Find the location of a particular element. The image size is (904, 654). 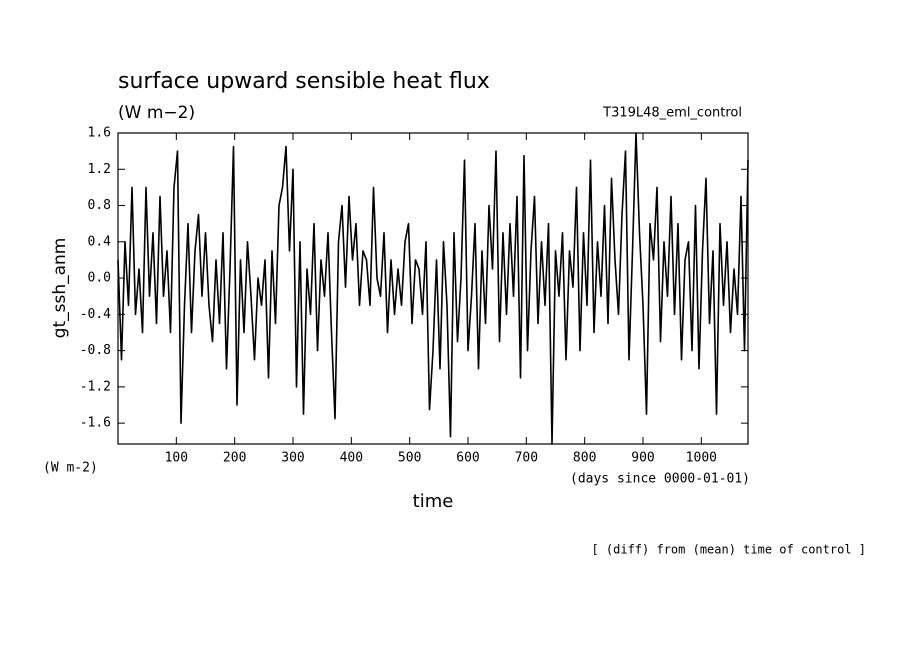

y-tick-label: -0.4 is located at coordinates (95, 314).